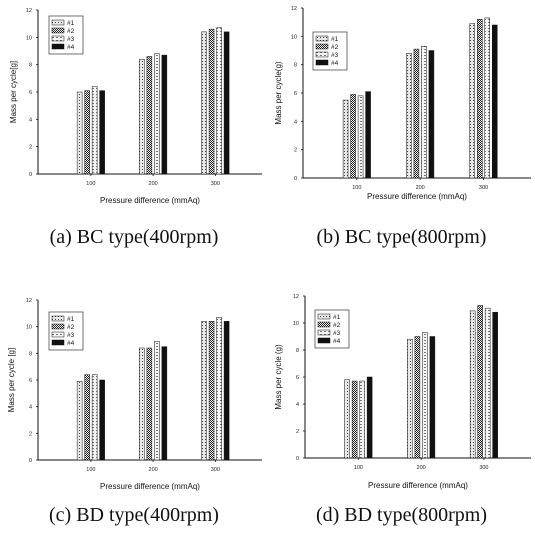 The width and height of the screenshot is (535, 534). I want to click on y-axis-title: Mass per cycle[g], so click(13, 92).